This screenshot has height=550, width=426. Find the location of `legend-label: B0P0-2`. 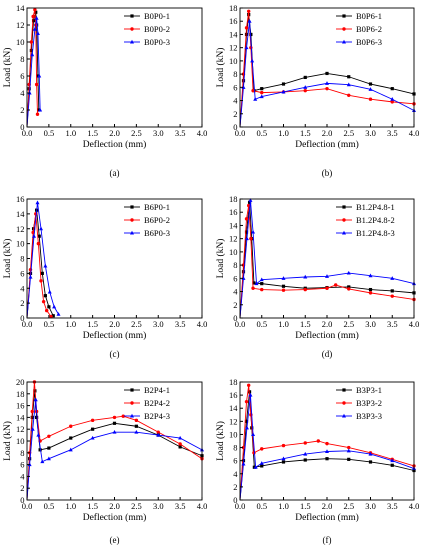

legend-label: B0P0-2 is located at coordinates (157, 29).